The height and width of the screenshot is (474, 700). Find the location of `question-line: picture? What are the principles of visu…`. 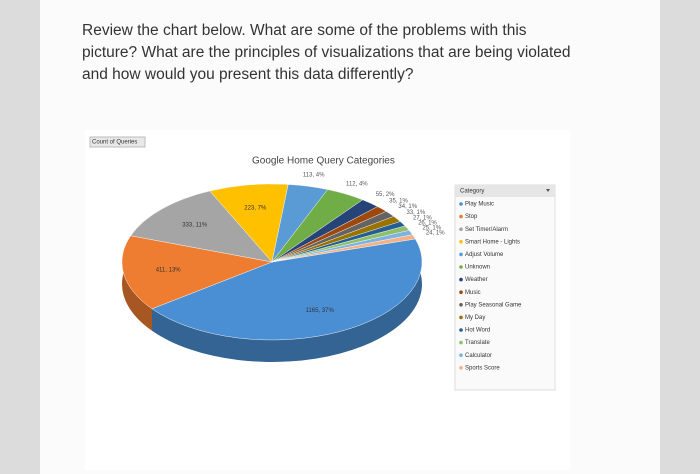

question-line: picture? What are the principles of visu… is located at coordinates (326, 52).